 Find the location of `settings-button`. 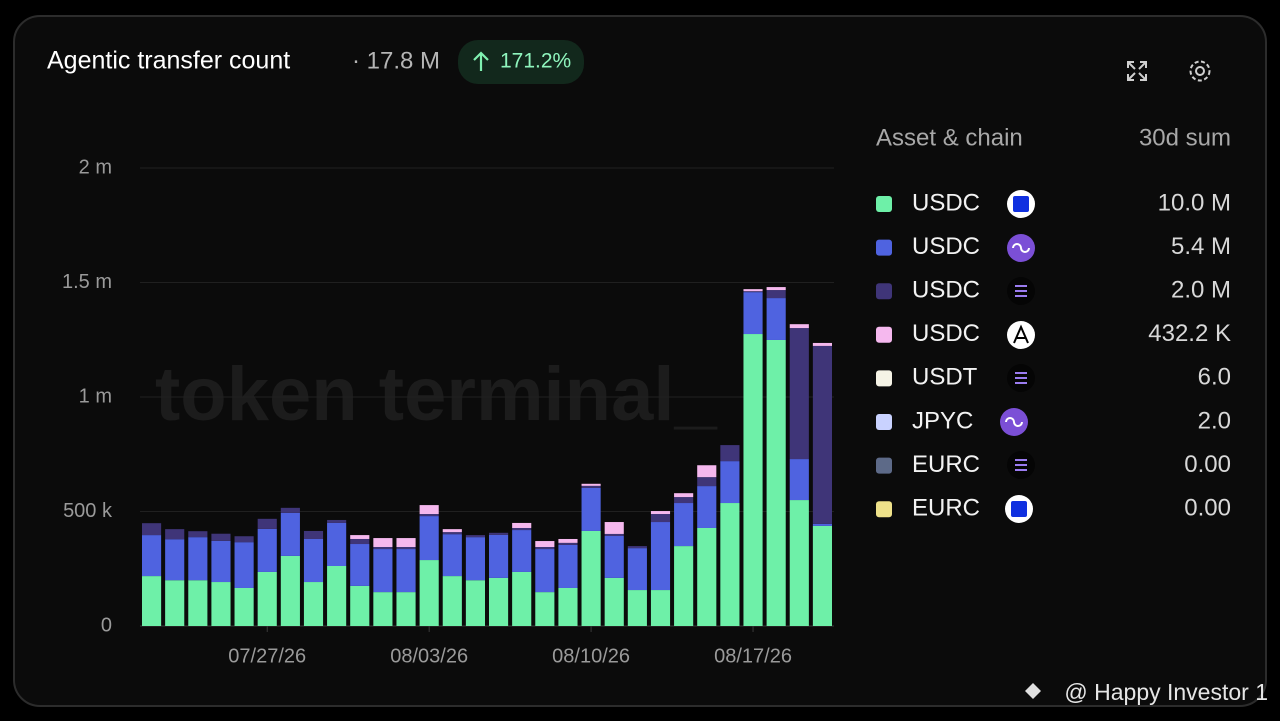

settings-button is located at coordinates (1200, 71).